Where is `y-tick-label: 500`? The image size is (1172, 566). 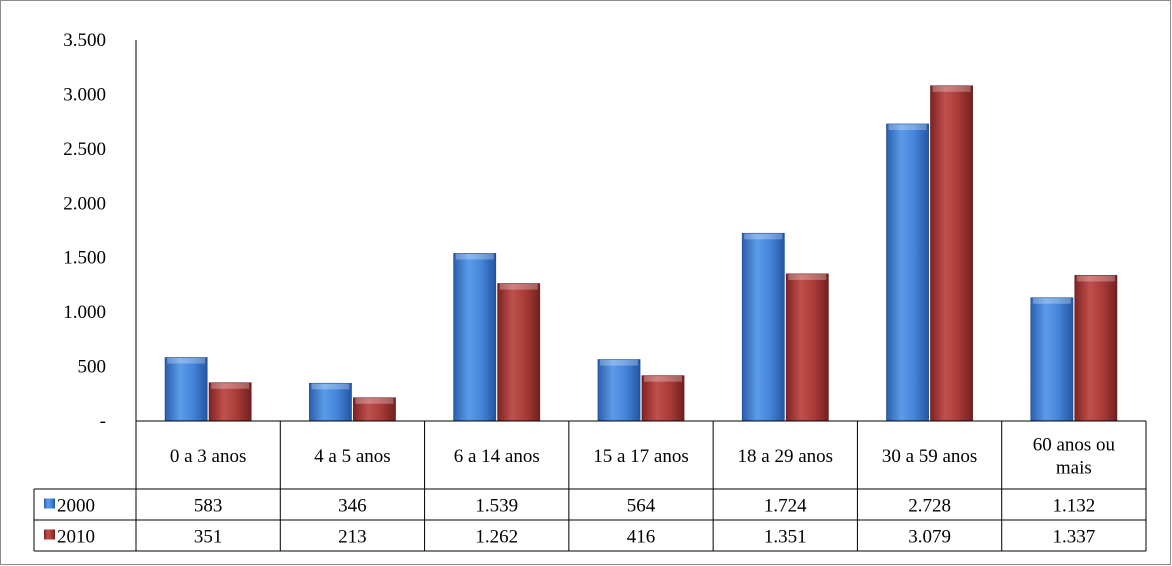 y-tick-label: 500 is located at coordinates (92, 367).